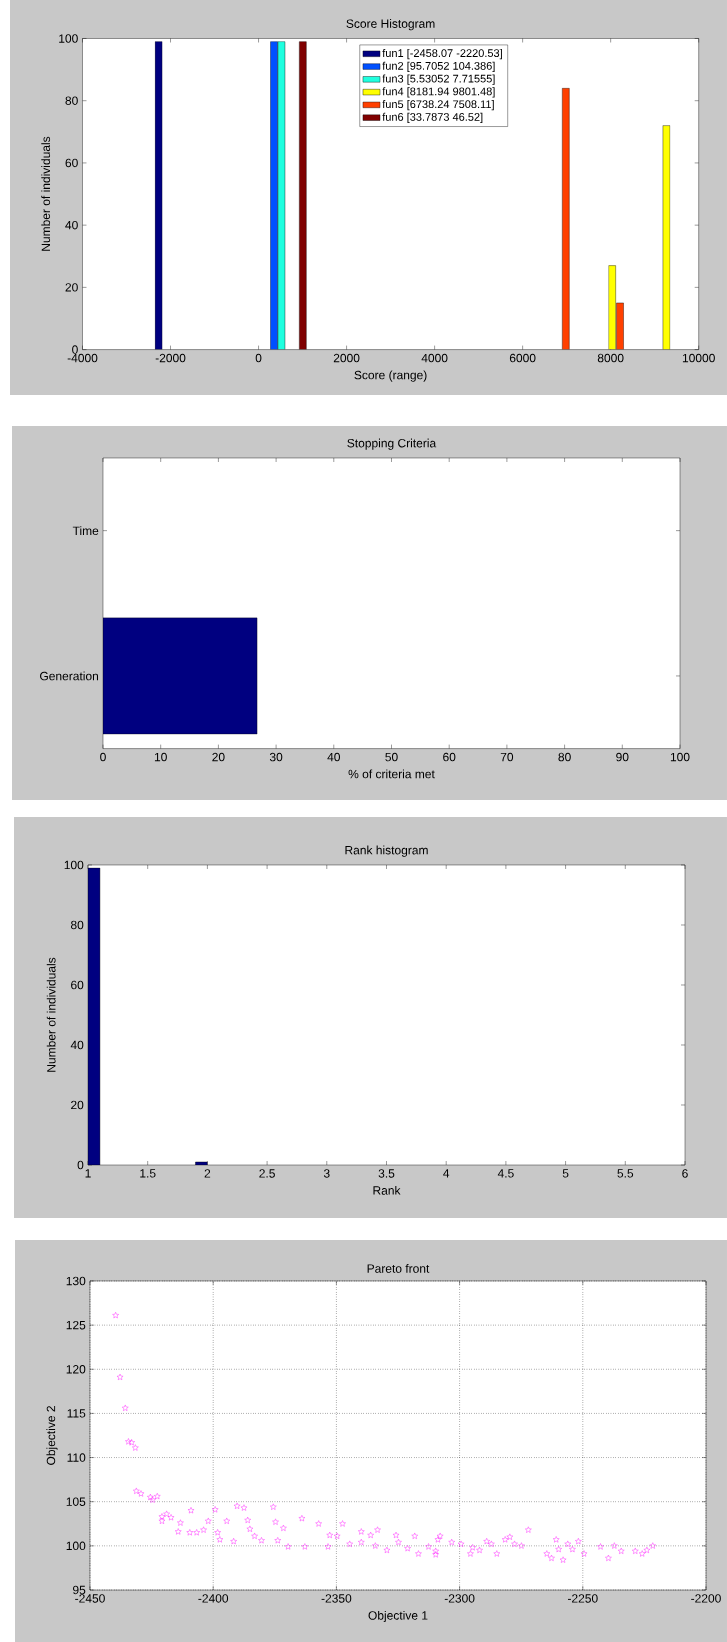 The image size is (727, 1642). What do you see at coordinates (213, 1598) in the screenshot?
I see `x-tick-label: -2400` at bounding box center [213, 1598].